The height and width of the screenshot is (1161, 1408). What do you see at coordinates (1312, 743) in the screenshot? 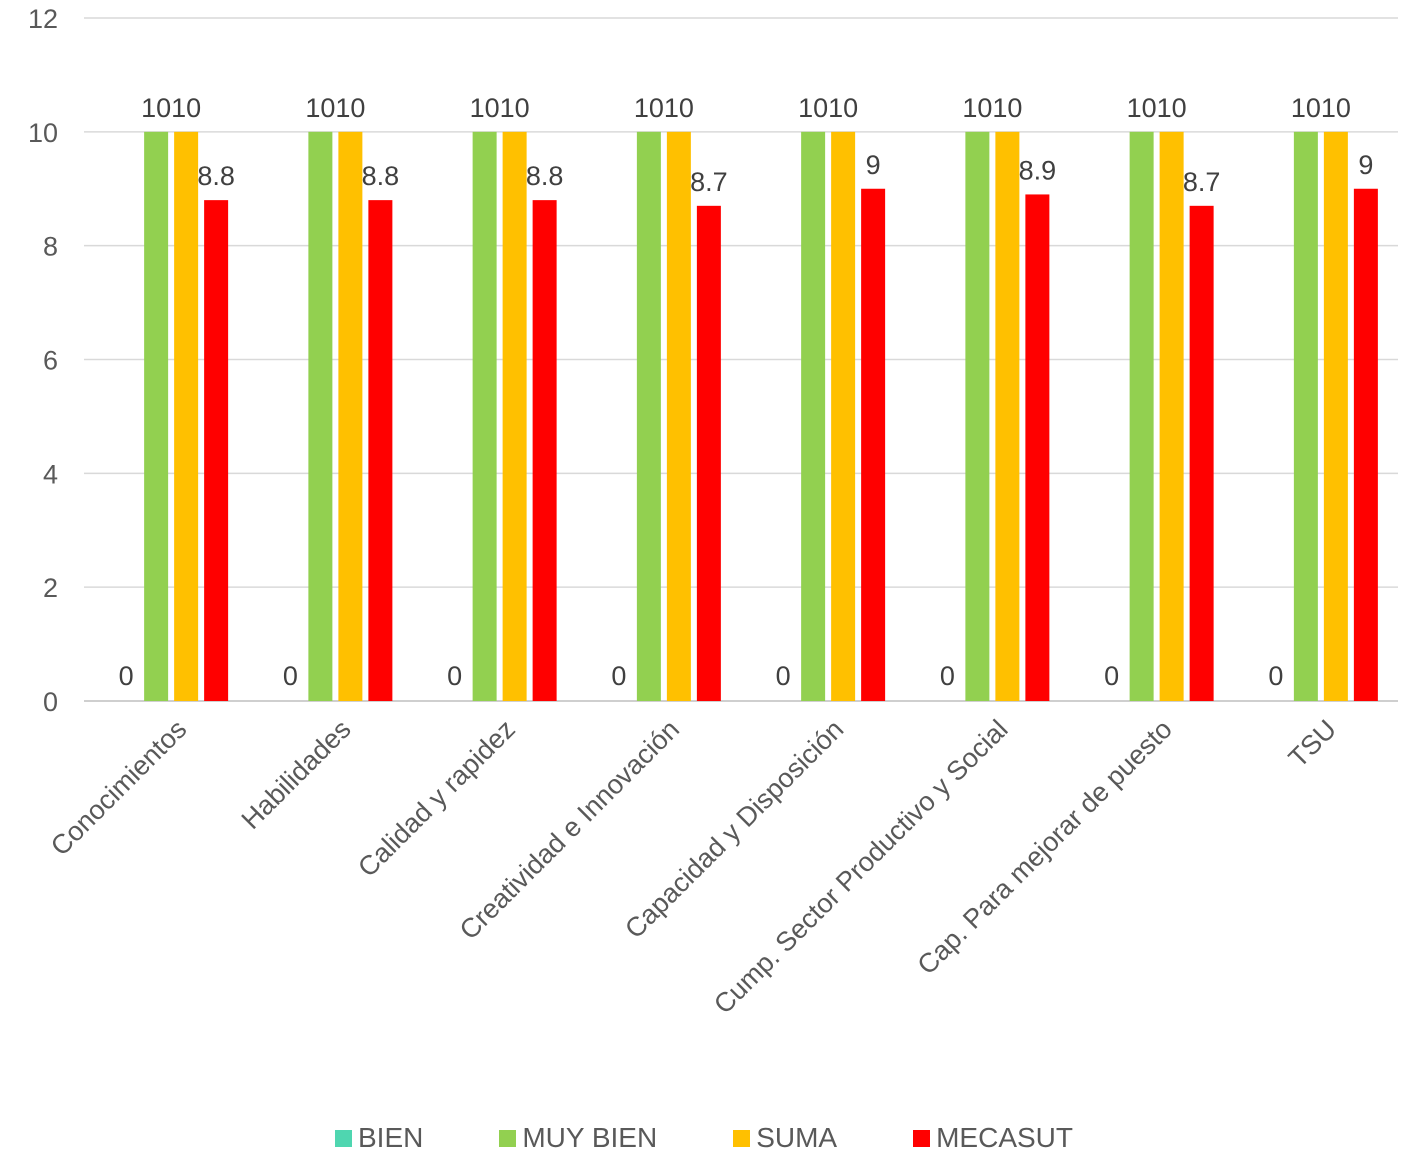
I see `category-label: TSU` at bounding box center [1312, 743].